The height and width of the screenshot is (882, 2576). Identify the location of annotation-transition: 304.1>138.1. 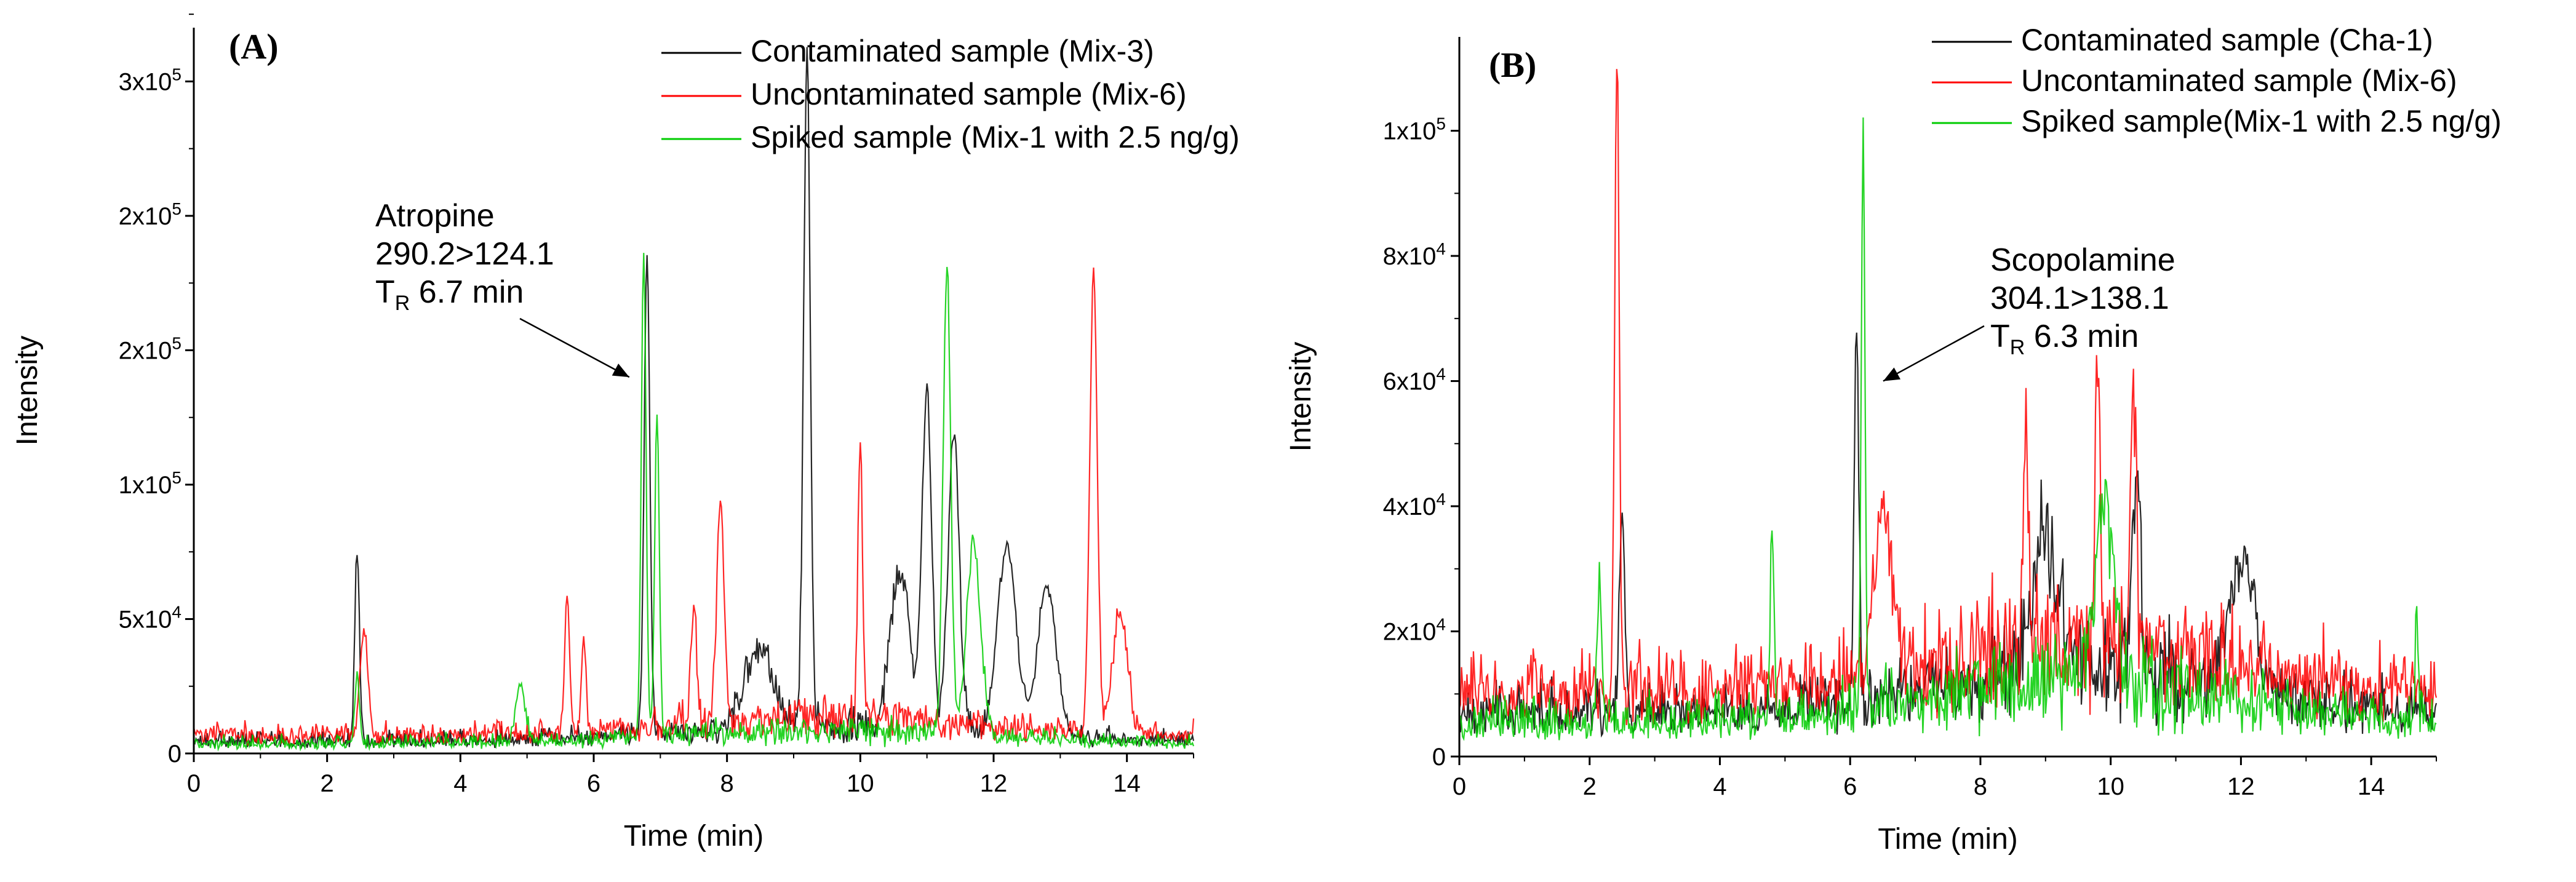
(2079, 298).